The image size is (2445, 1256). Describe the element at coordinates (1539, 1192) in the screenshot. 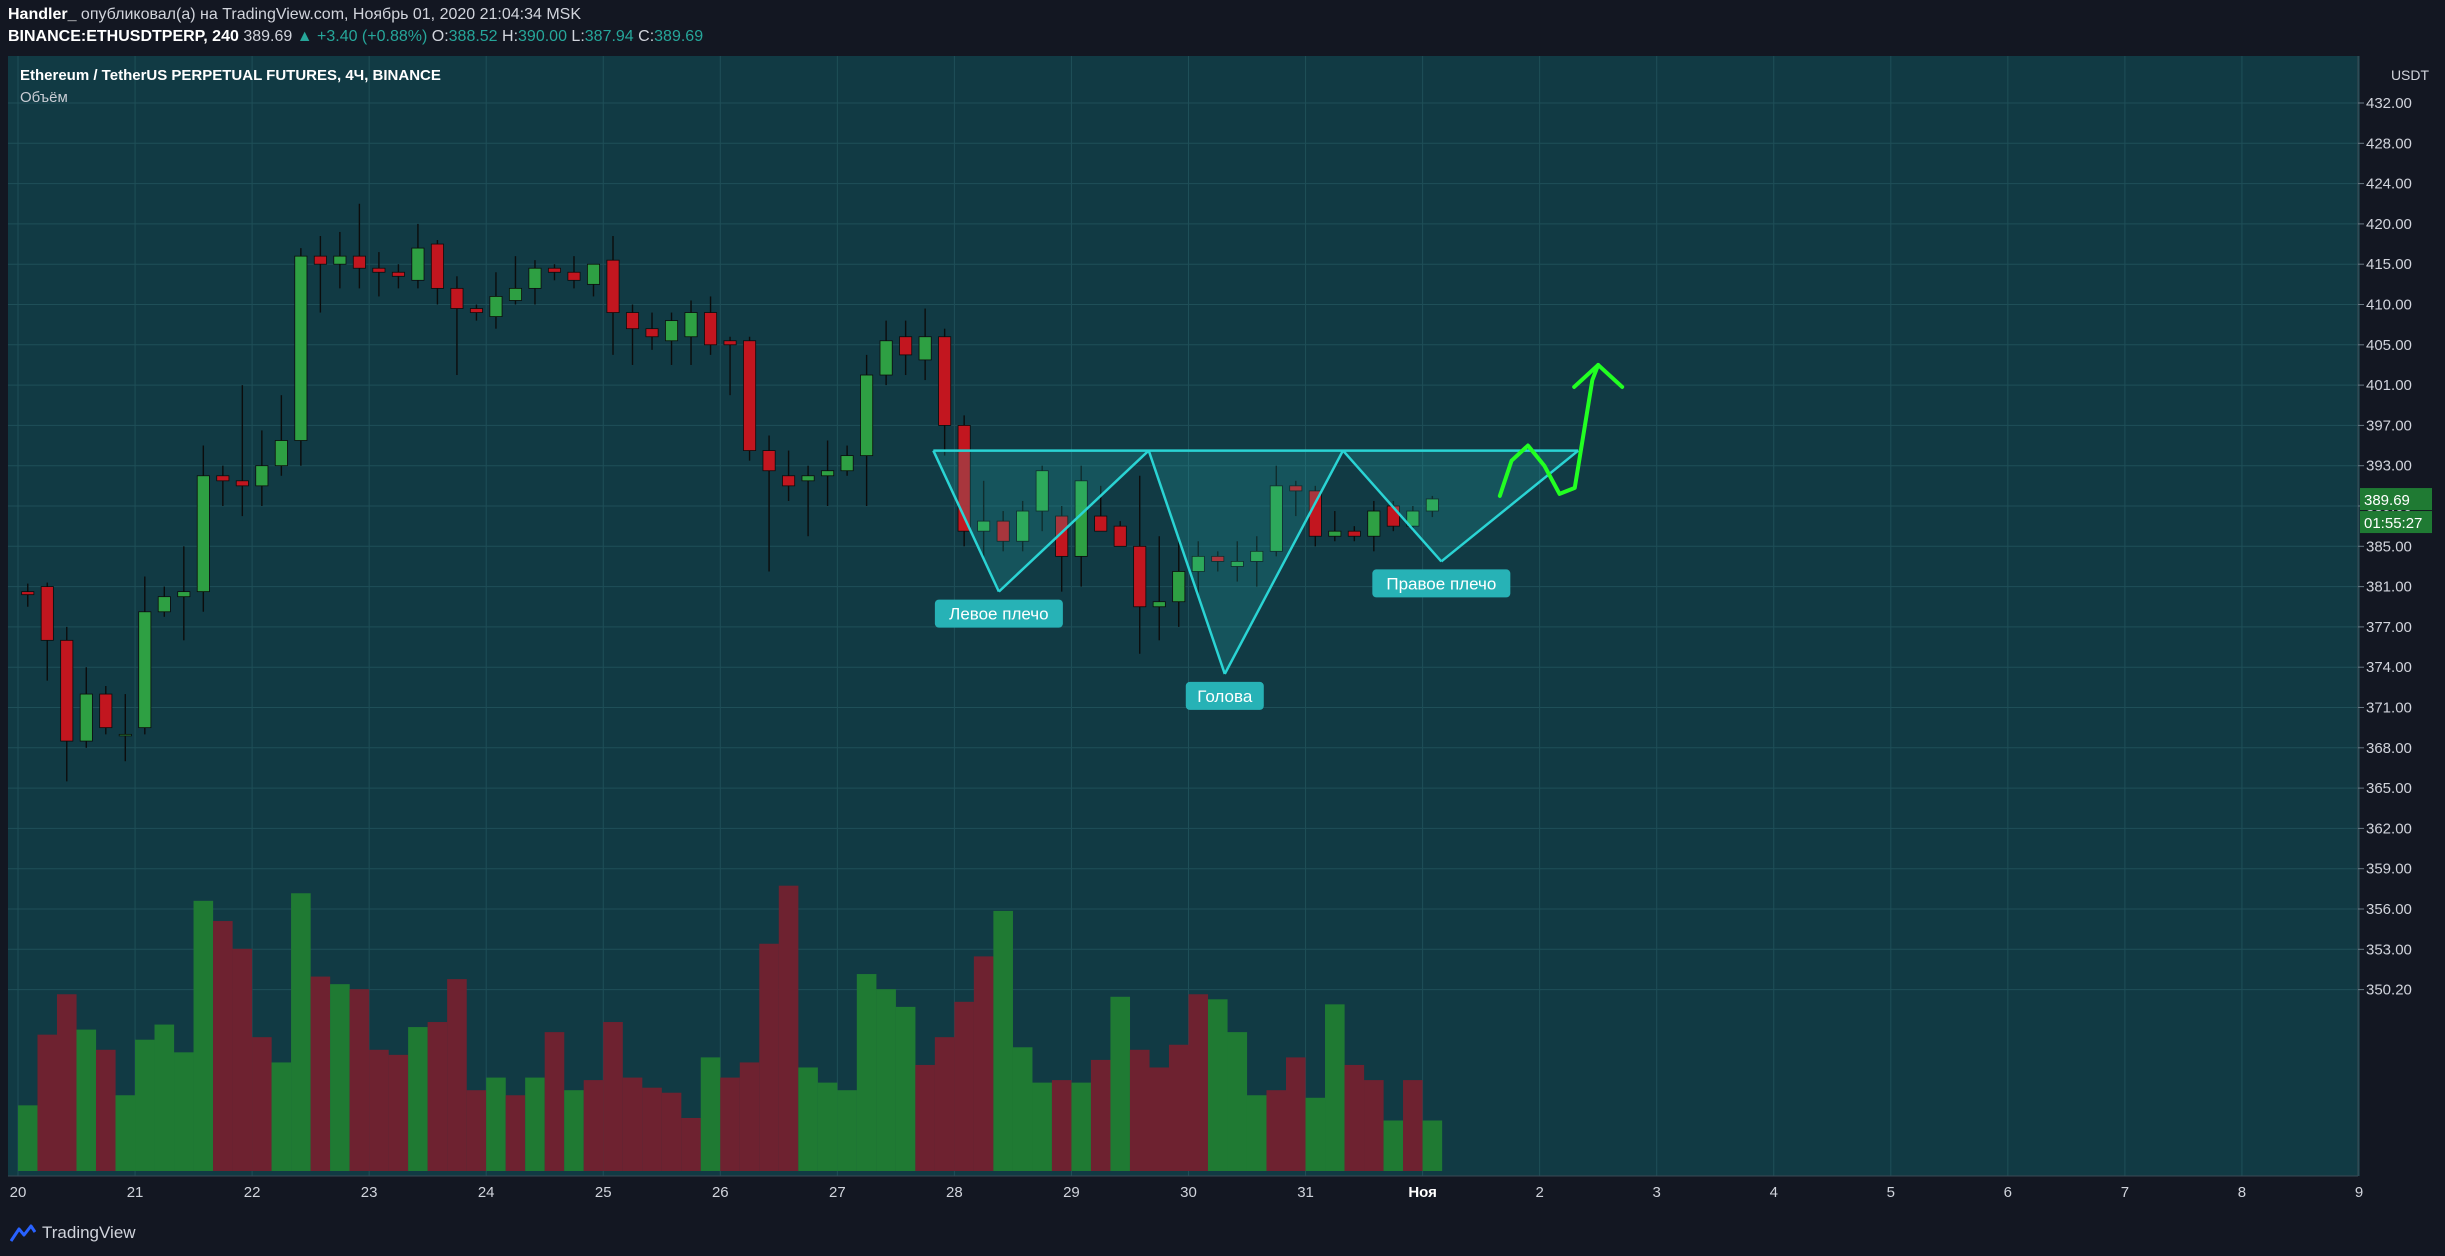

I see `time-tick-label: 2` at that location.